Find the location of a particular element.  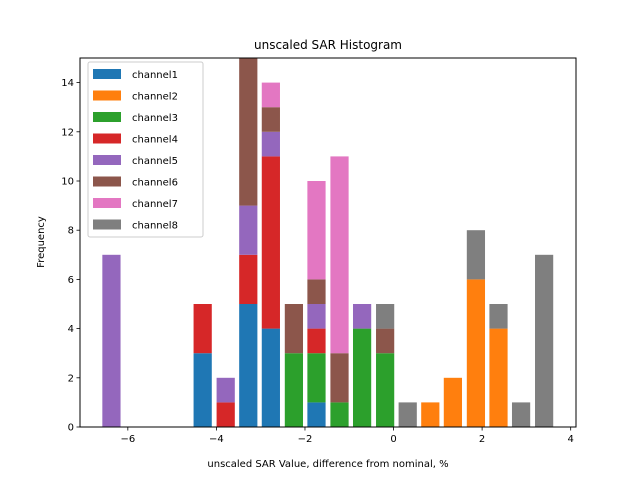

x-tick-label: −6 is located at coordinates (127, 439).